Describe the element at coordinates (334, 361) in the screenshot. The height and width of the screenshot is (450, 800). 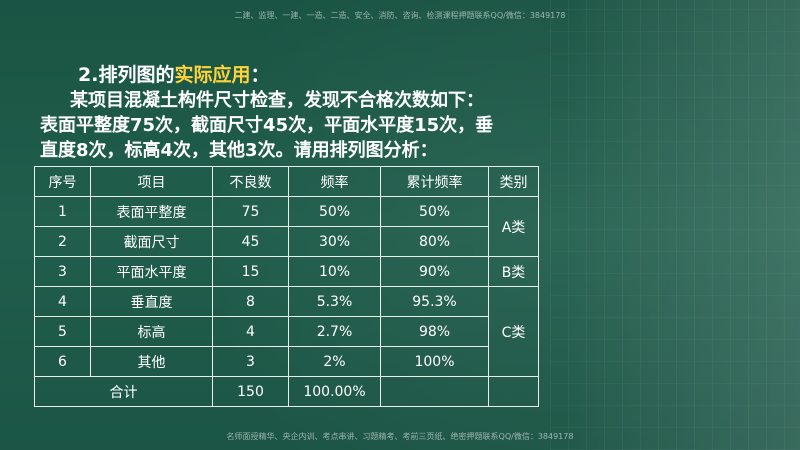
I see `cell-freq: 2%` at that location.